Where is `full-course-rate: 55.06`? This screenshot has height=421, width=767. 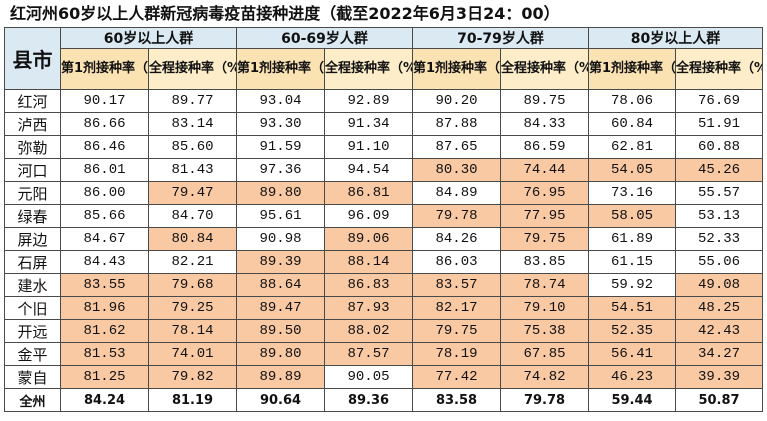 full-course-rate: 55.06 is located at coordinates (719, 262).